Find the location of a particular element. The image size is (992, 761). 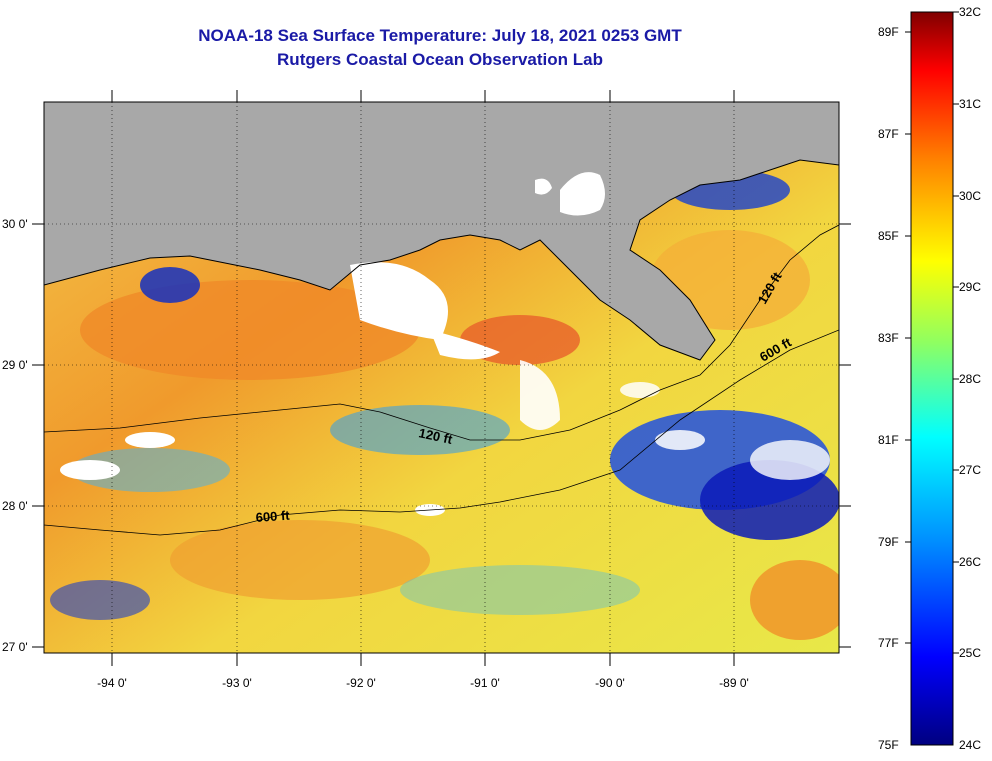

colorbar-c-label: 31C is located at coordinates (970, 104).